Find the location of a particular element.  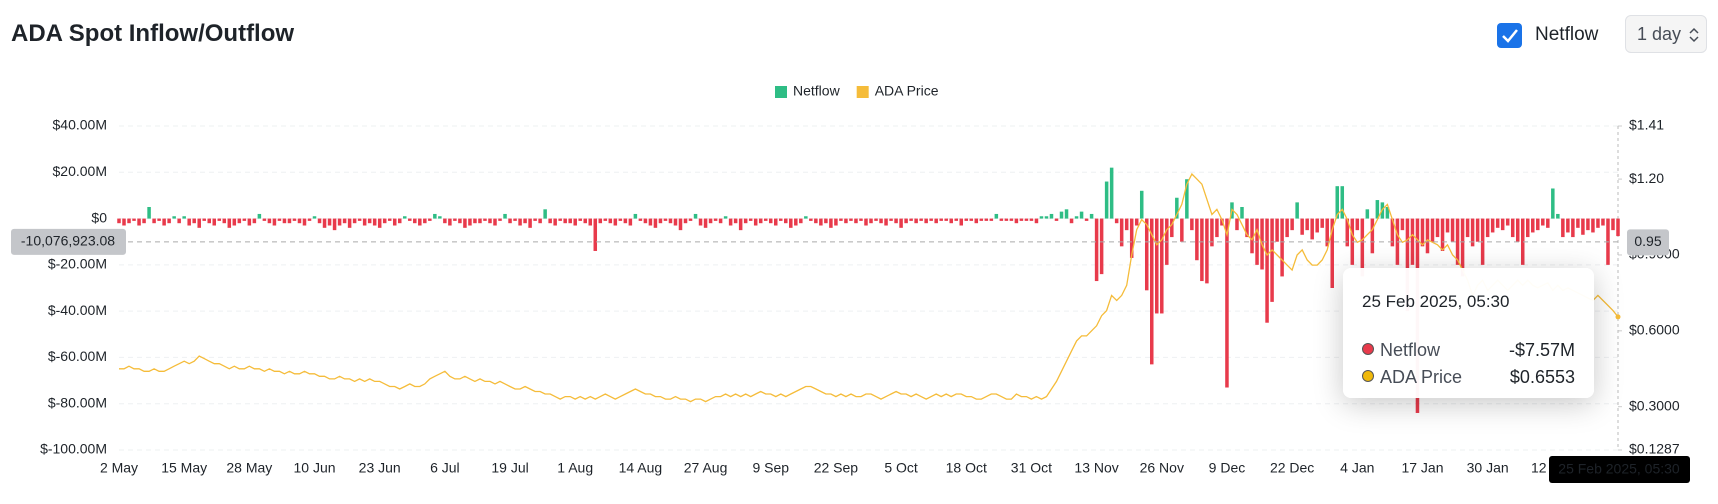

y2-tick-label: $1.20 is located at coordinates (1646, 178).